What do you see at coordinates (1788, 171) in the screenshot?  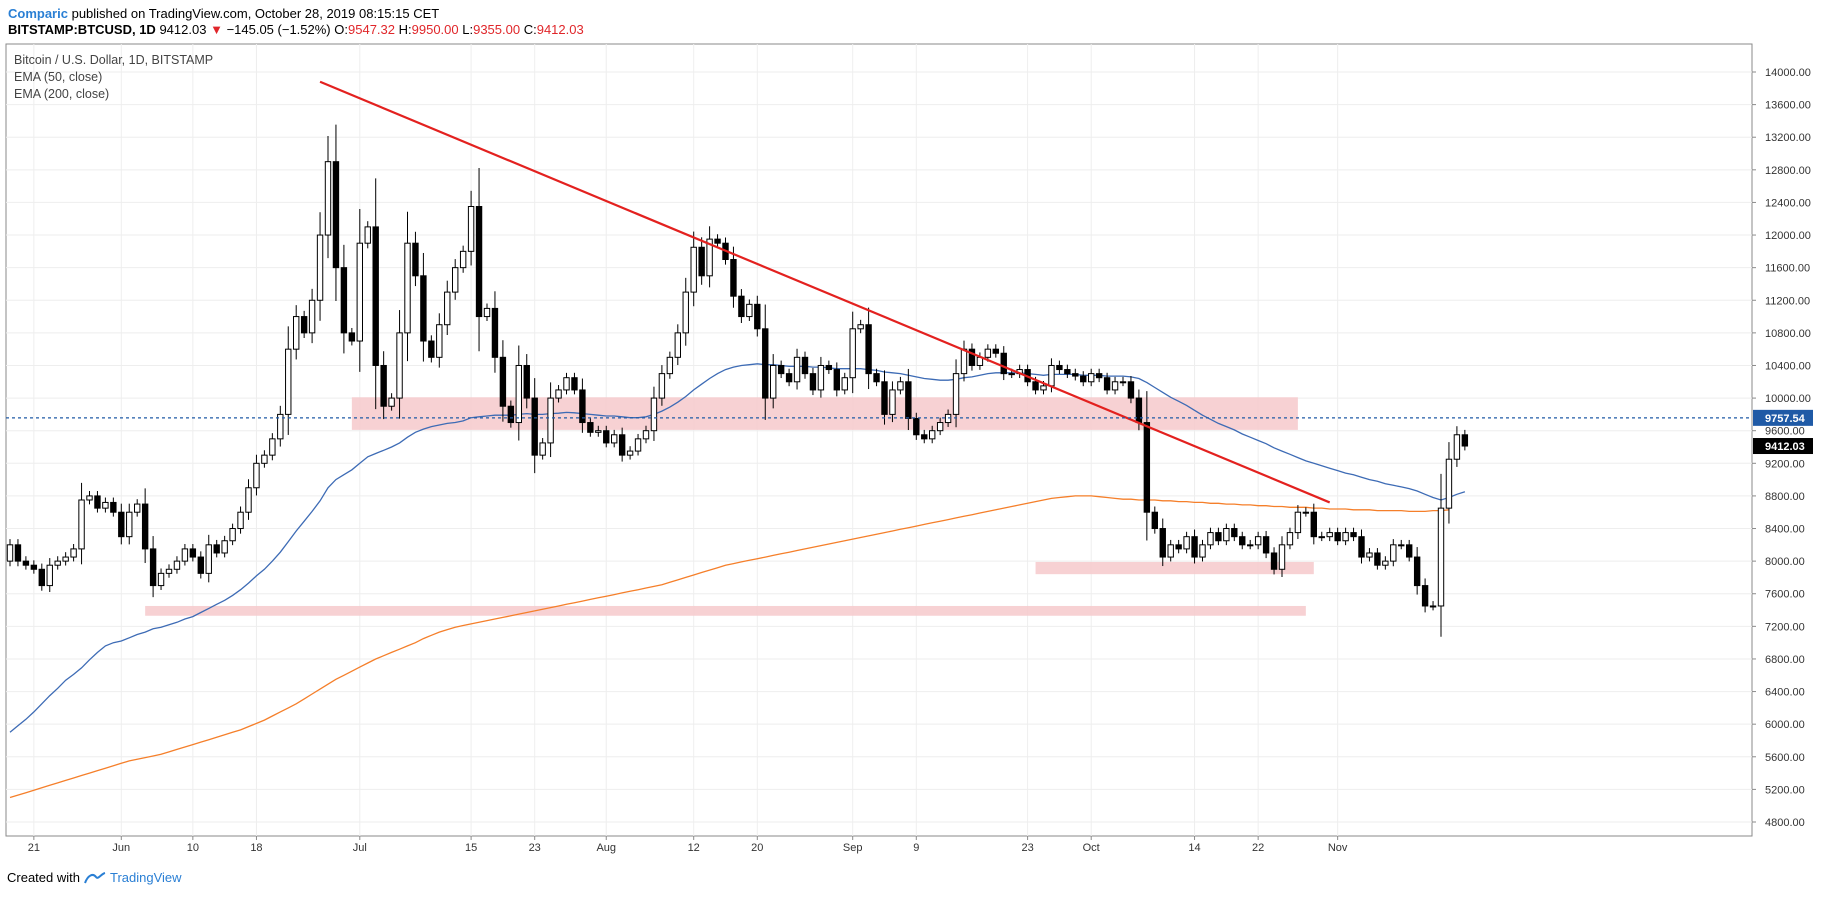 I see `y-tick-label: 12800.00` at bounding box center [1788, 171].